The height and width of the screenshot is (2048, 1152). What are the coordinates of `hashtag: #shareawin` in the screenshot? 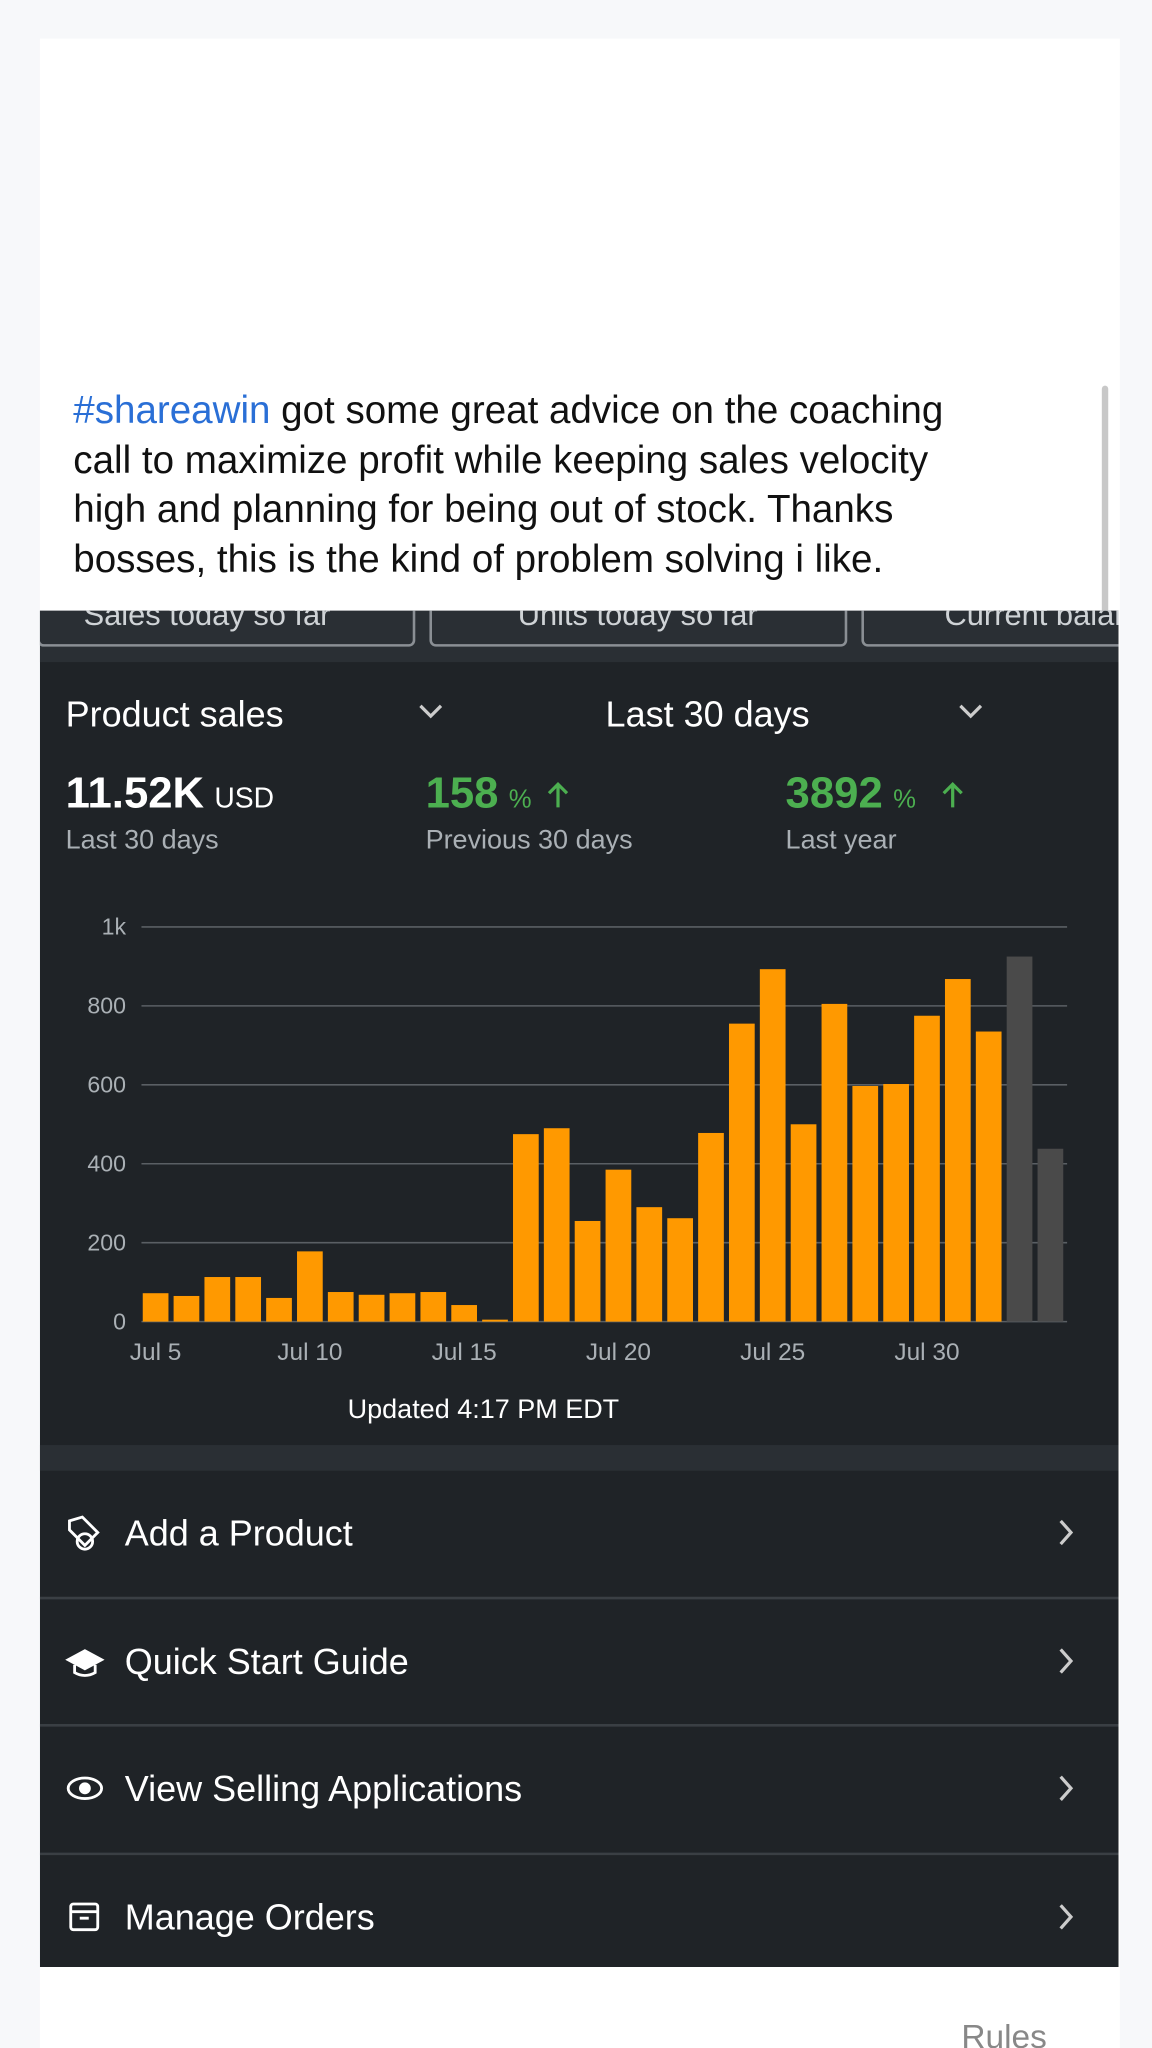 It's located at (171, 410).